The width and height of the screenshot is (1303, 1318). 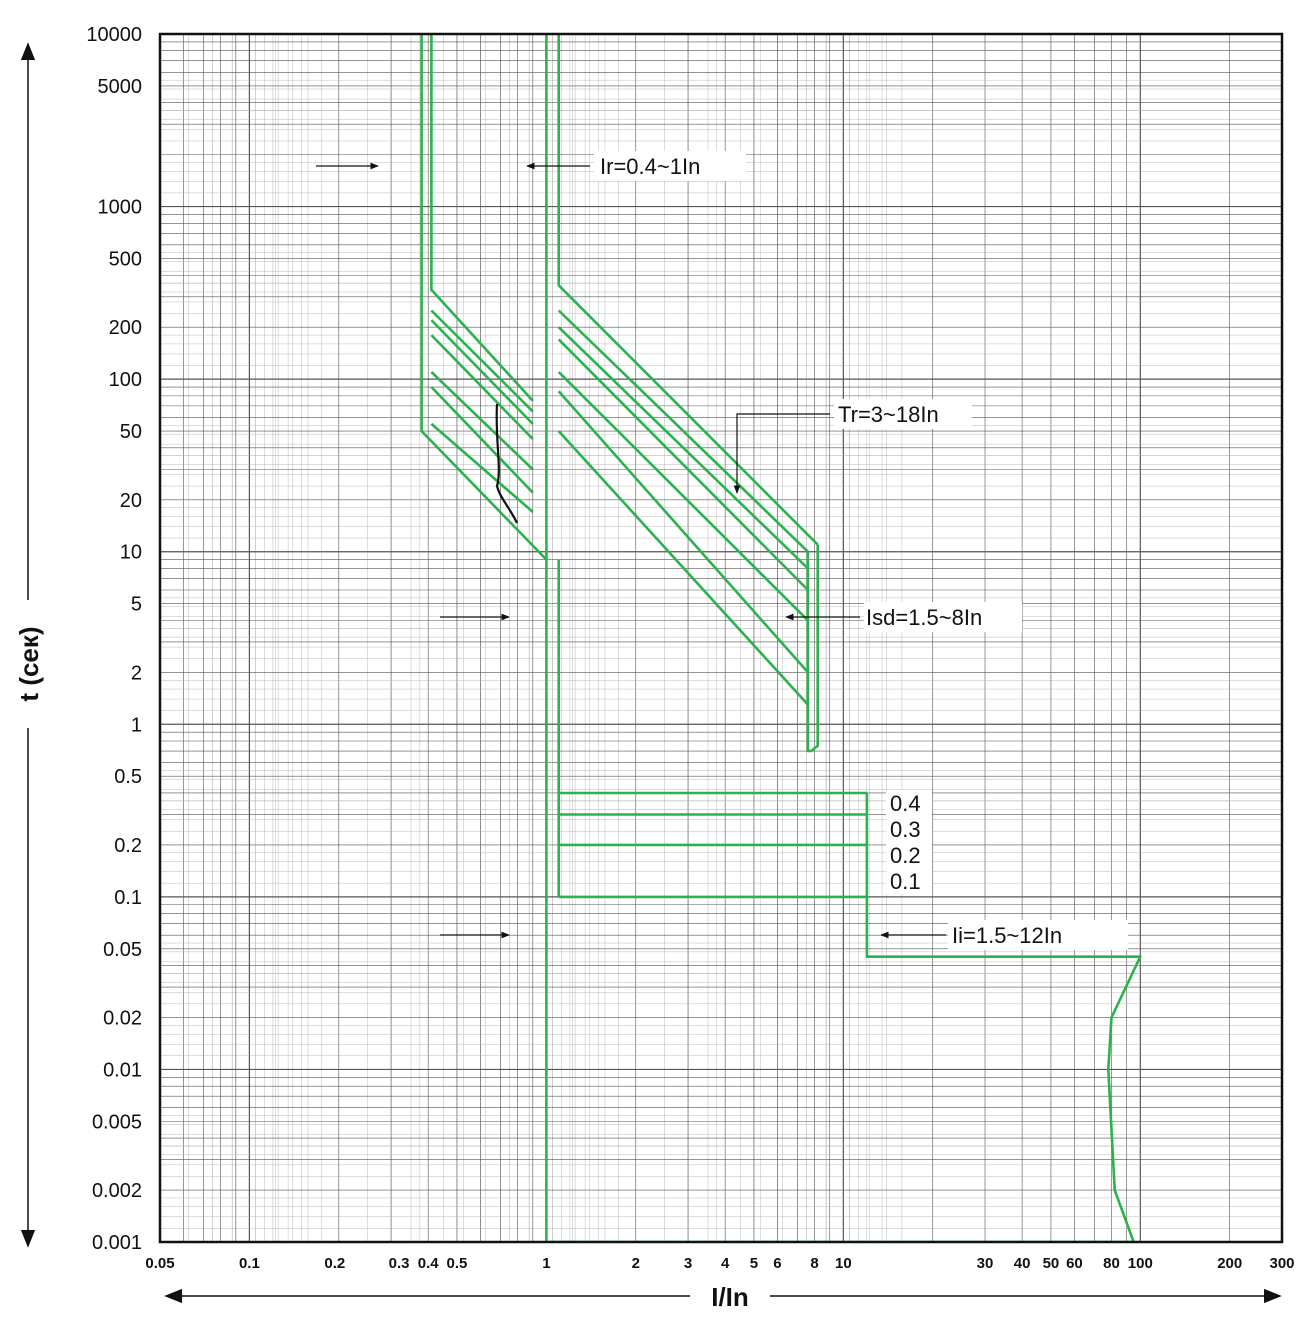 What do you see at coordinates (117, 1191) in the screenshot?
I see `y-tick-label: 0.002` at bounding box center [117, 1191].